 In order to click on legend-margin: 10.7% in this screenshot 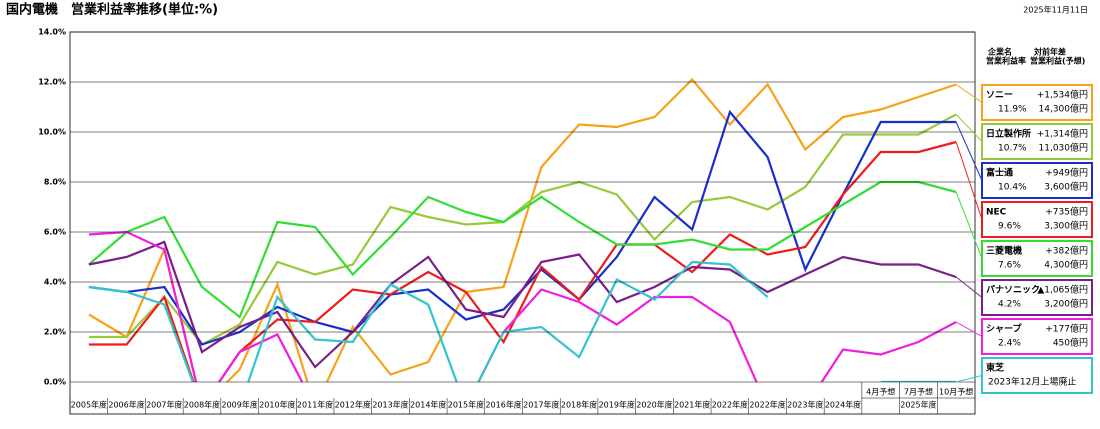, I will do `click(1012, 149)`.